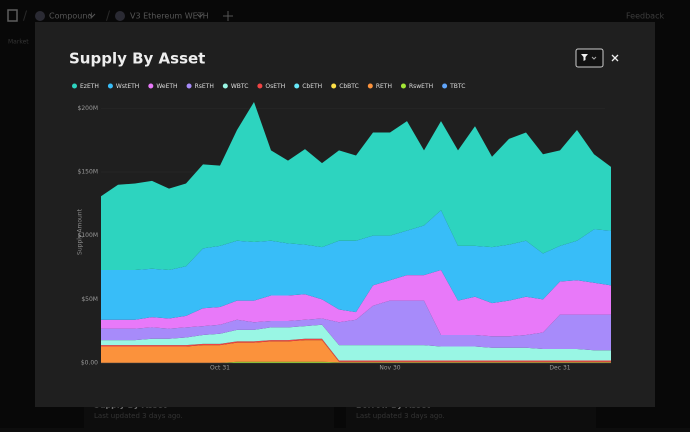 The image size is (690, 432). Describe the element at coordinates (349, 86) in the screenshot. I see `legend-label: CbBTC` at that location.